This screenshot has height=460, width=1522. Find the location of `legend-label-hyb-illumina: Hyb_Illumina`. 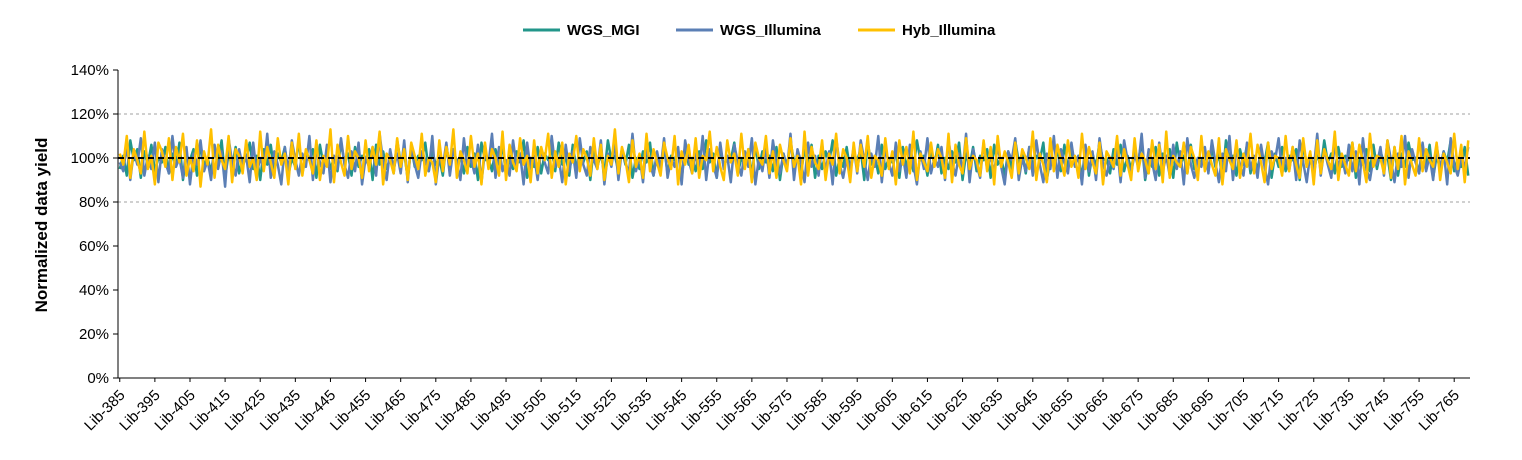

legend-label-hyb-illumina: Hyb_Illumina is located at coordinates (949, 30).